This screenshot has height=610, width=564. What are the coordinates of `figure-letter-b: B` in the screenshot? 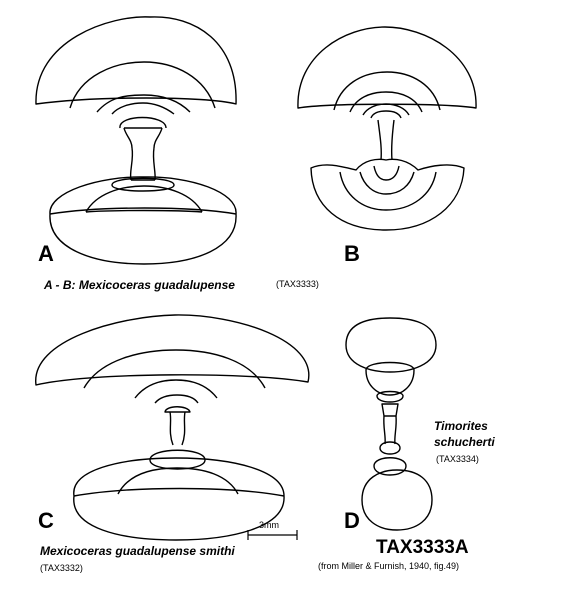 It's located at (352, 253).